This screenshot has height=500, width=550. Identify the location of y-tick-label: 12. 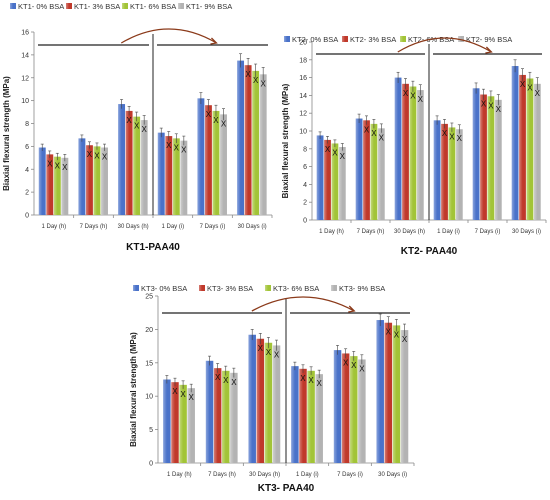
(303, 114).